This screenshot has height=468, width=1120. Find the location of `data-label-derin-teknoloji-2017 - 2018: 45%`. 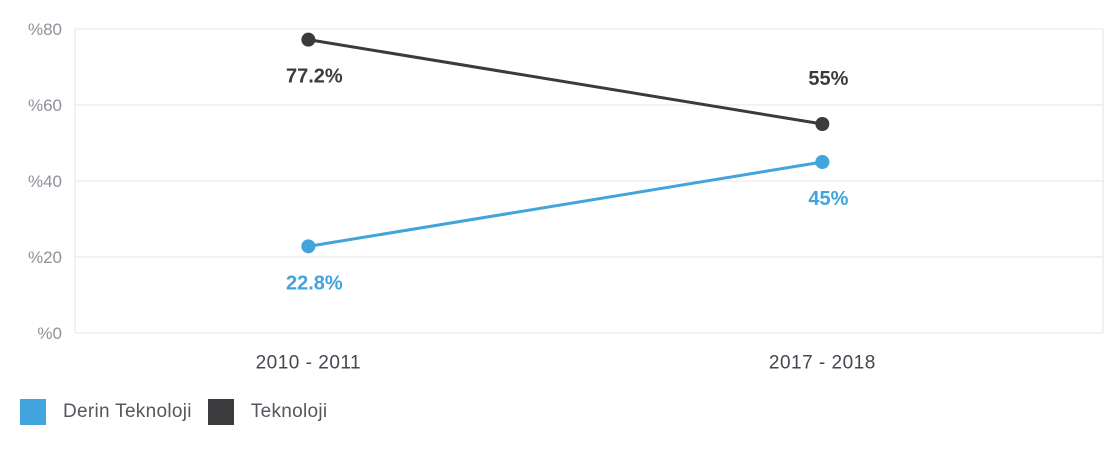

data-label-derin-teknoloji-2017 - 2018: 45% is located at coordinates (828, 199).